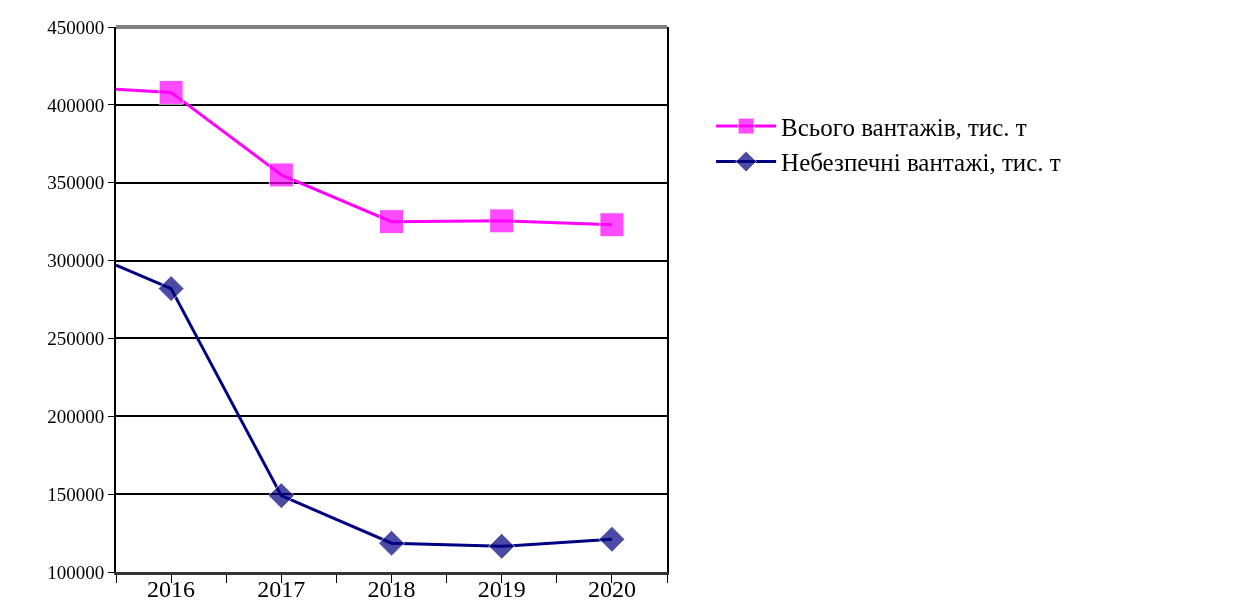 The height and width of the screenshot is (615, 1244). What do you see at coordinates (76, 572) in the screenshot?
I see `y-tick-label: 100000` at bounding box center [76, 572].